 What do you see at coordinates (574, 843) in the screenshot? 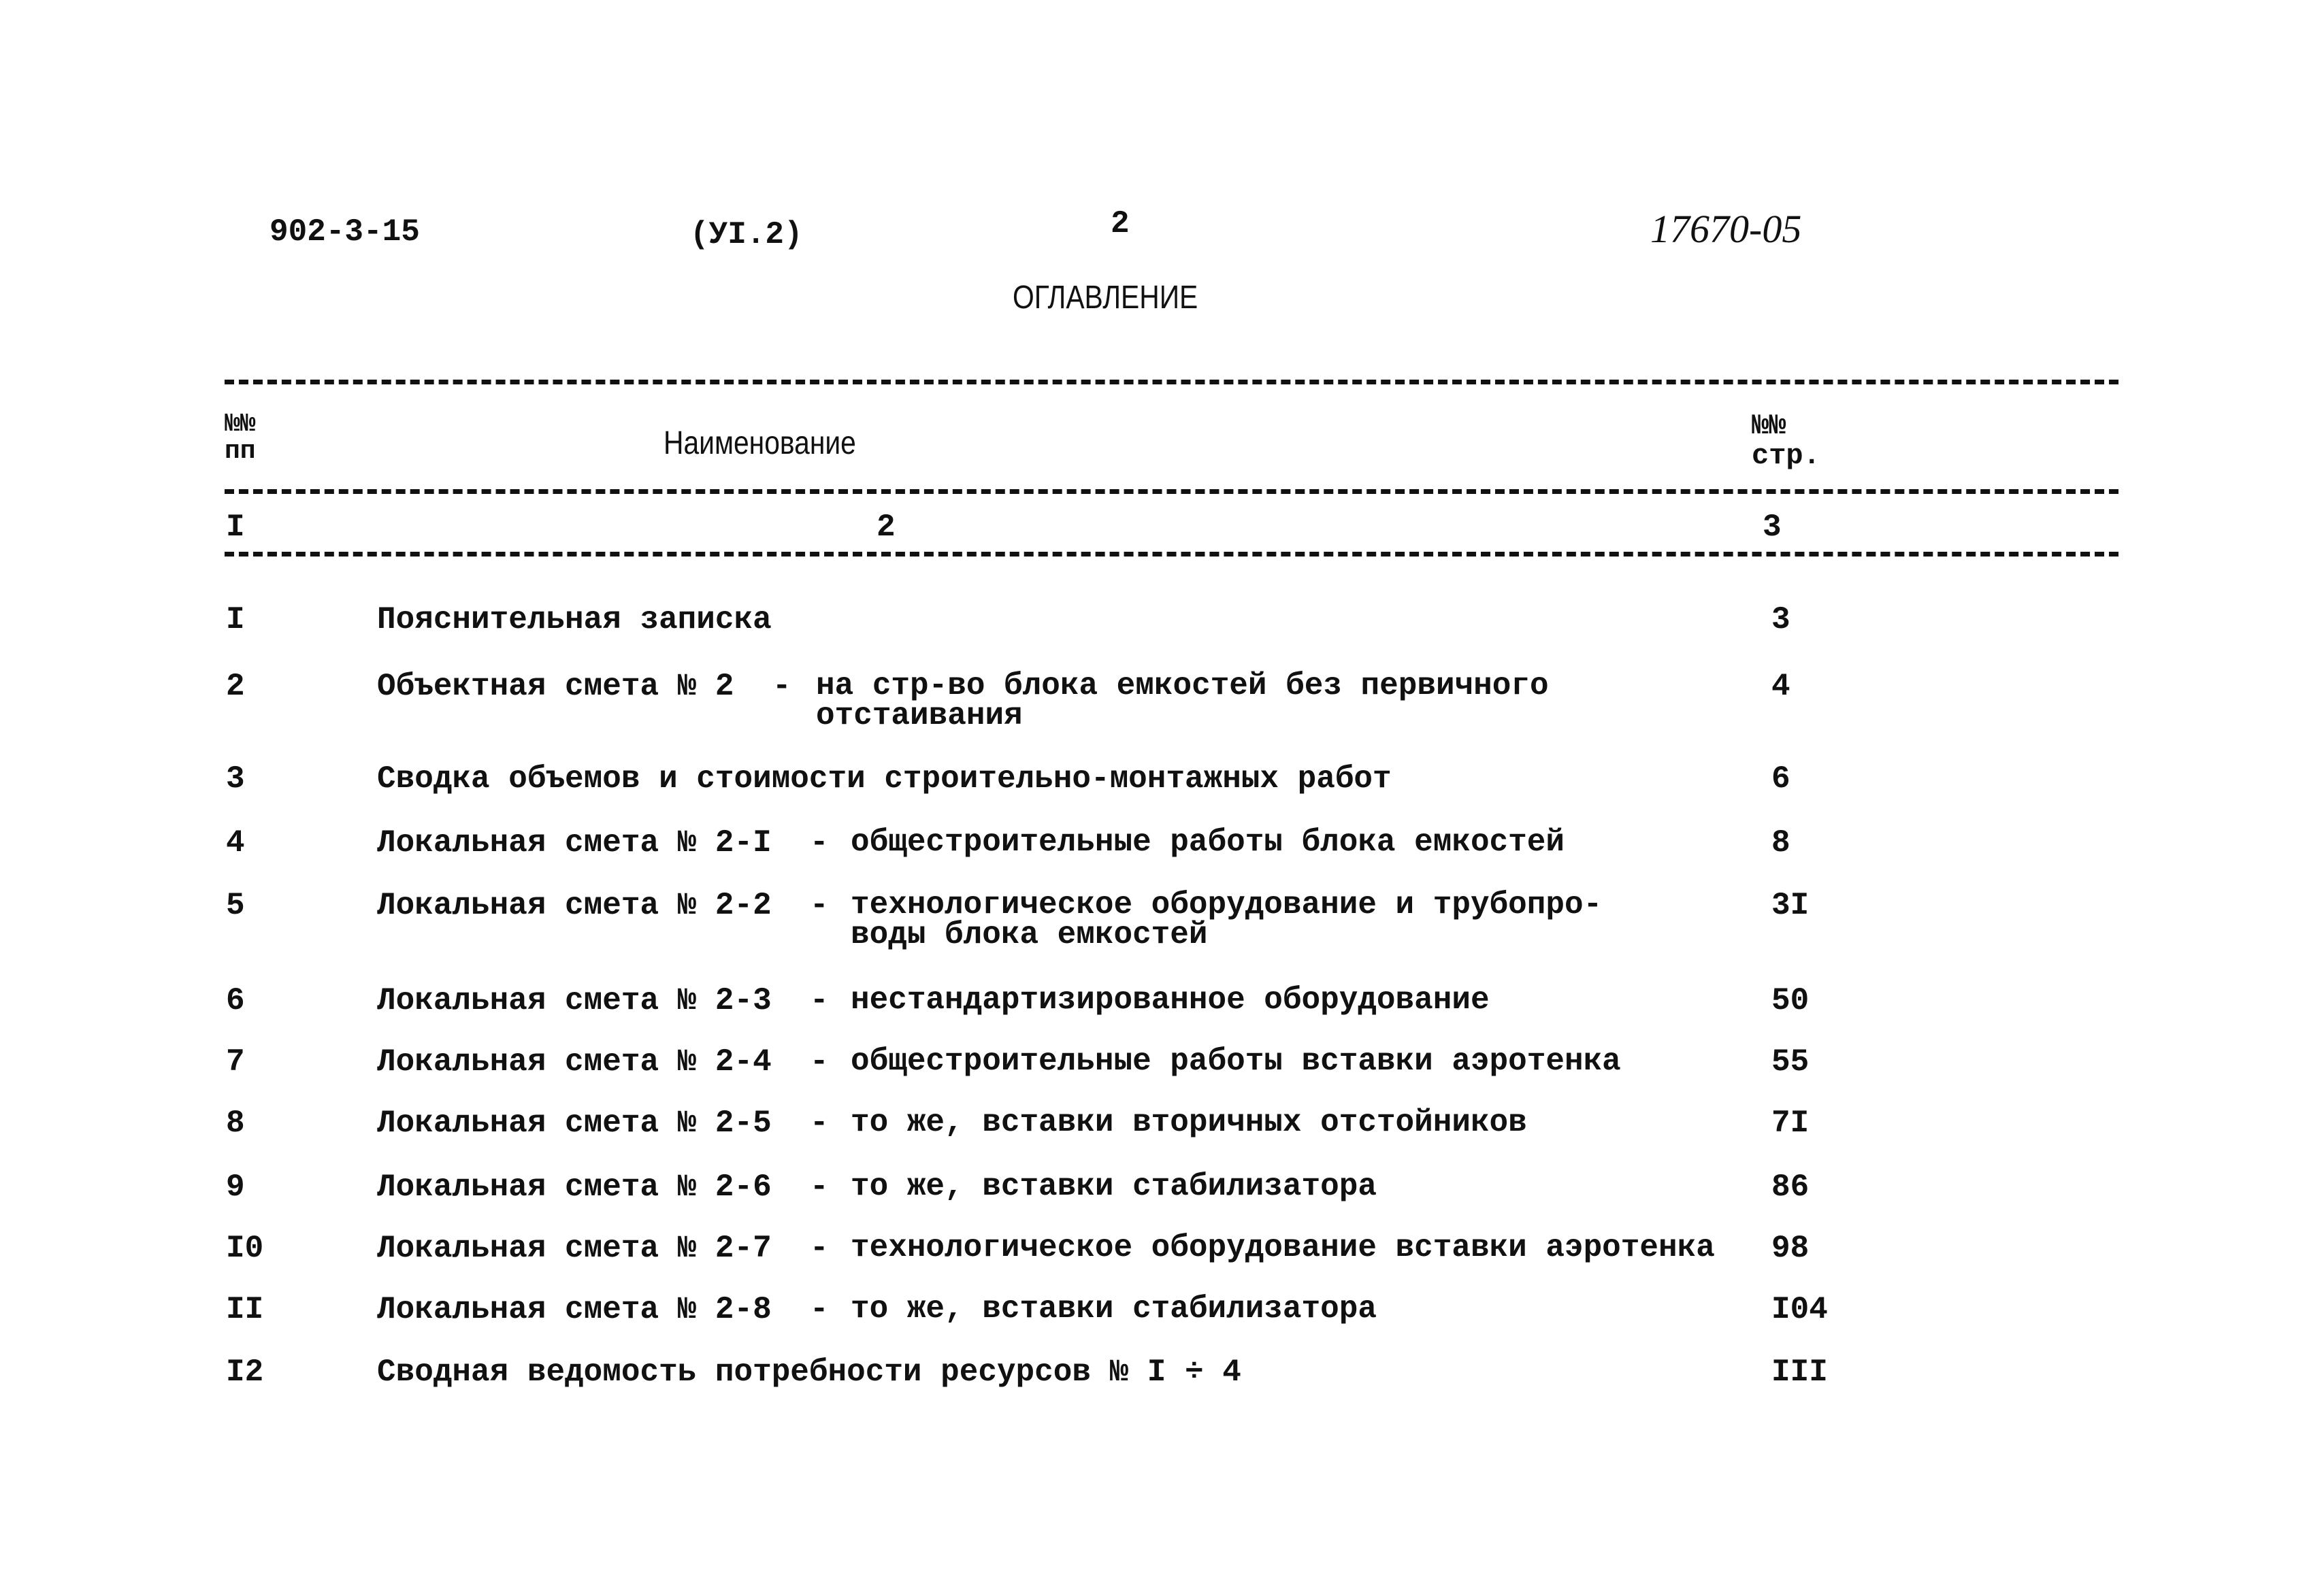
I see `row-name: Локальная смета № 2-I` at bounding box center [574, 843].